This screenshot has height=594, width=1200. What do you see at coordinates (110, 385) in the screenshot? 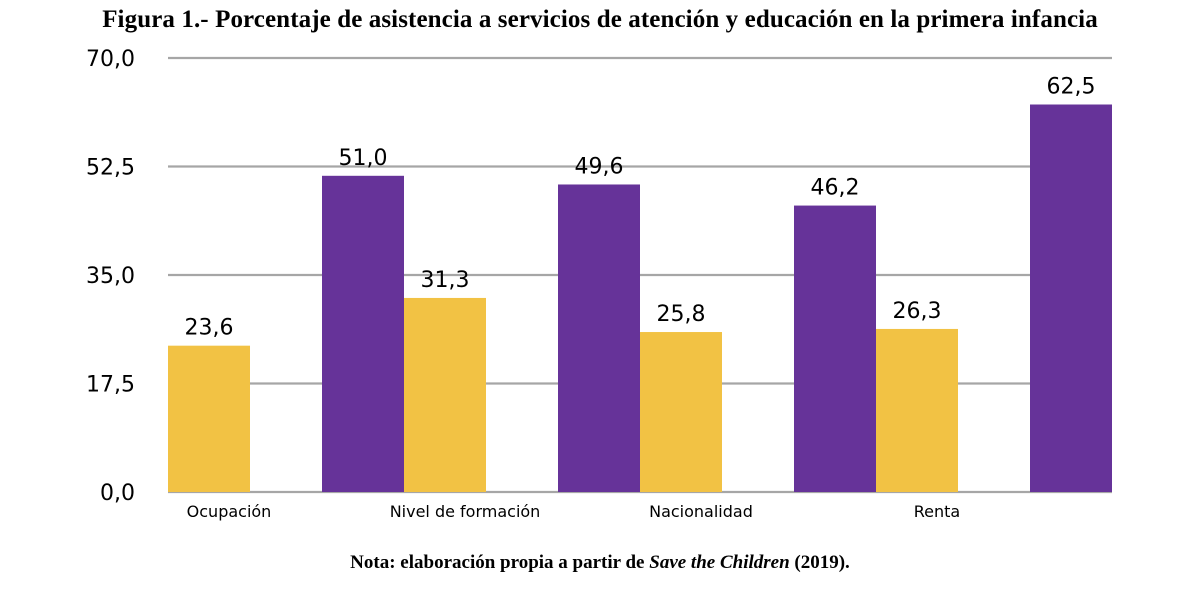
I see `y-tick-label: 17,5` at bounding box center [110, 385].